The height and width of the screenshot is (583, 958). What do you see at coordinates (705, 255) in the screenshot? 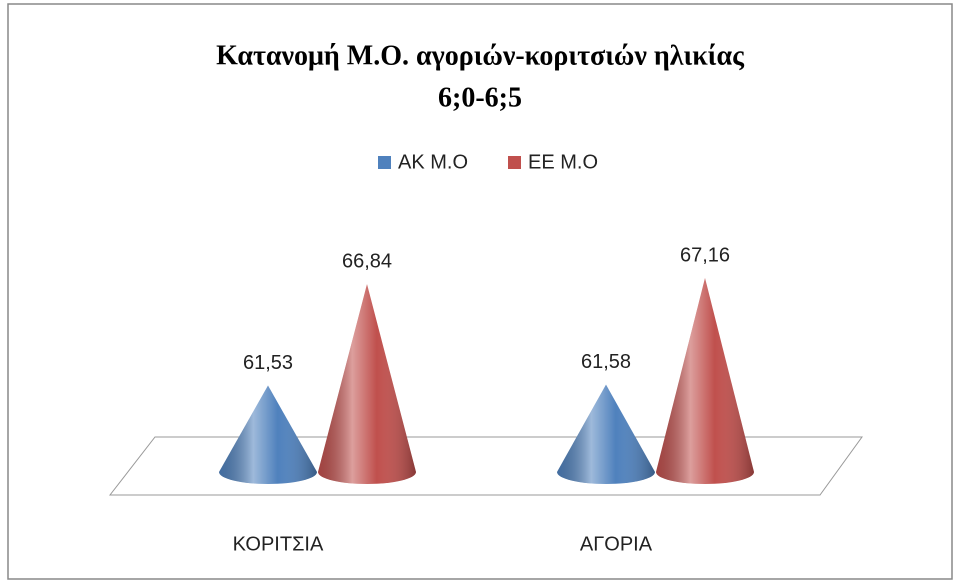
I see `value-label: 67,16` at bounding box center [705, 255].